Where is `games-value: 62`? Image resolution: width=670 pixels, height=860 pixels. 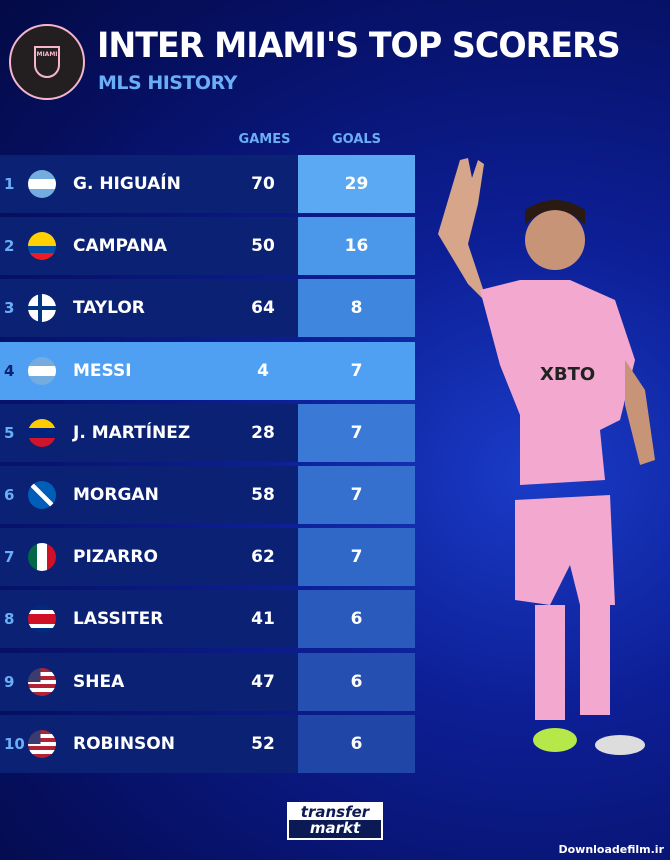 games-value: 62 is located at coordinates (263, 557).